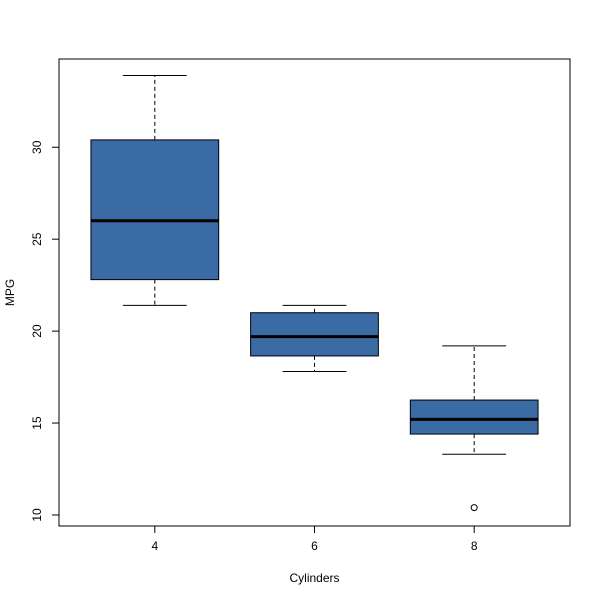  What do you see at coordinates (45, 331) in the screenshot?
I see `y-axis: 10 15 20 25 30` at bounding box center [45, 331].